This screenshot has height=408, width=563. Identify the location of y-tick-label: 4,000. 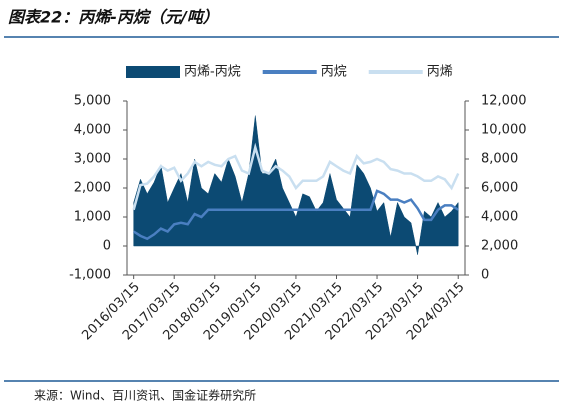
(92, 130).